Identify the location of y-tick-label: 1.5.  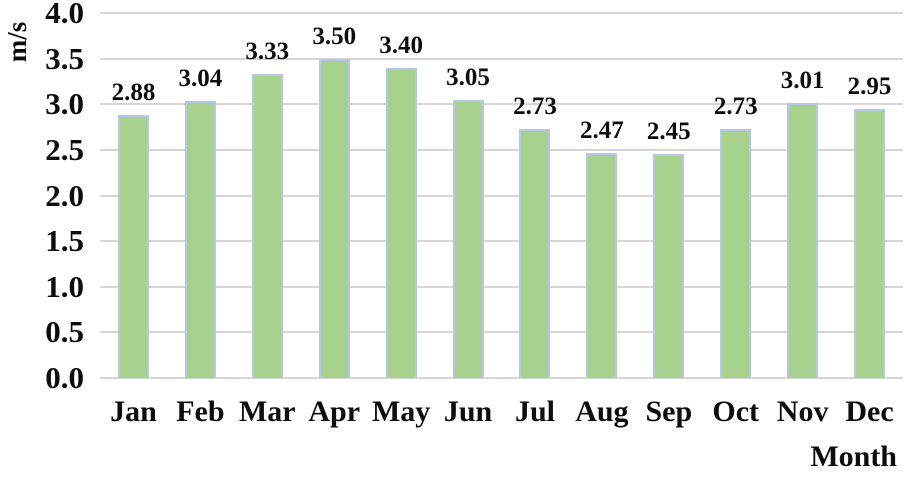
(64, 241).